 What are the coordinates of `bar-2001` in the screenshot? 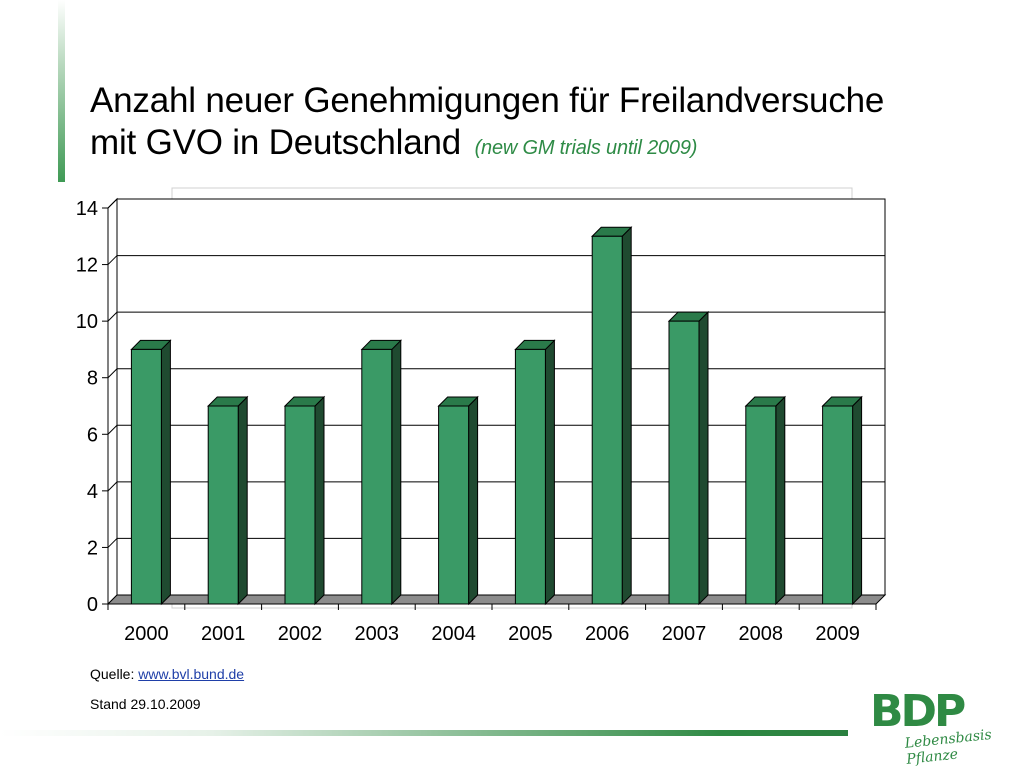 It's located at (223, 505).